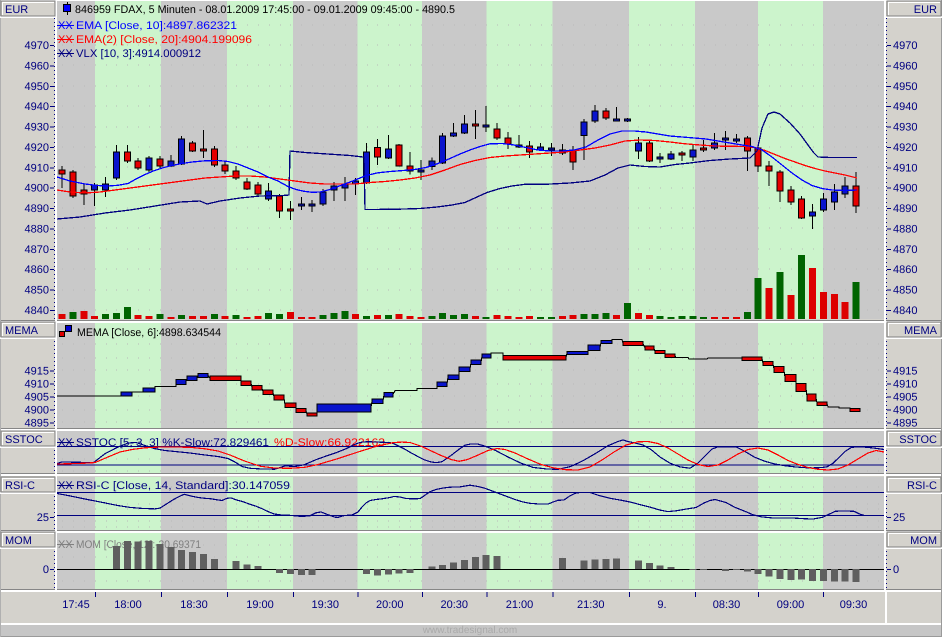 The height and width of the screenshot is (637, 942). Describe the element at coordinates (128, 605) in the screenshot. I see `svg-text: 18:00` at that location.